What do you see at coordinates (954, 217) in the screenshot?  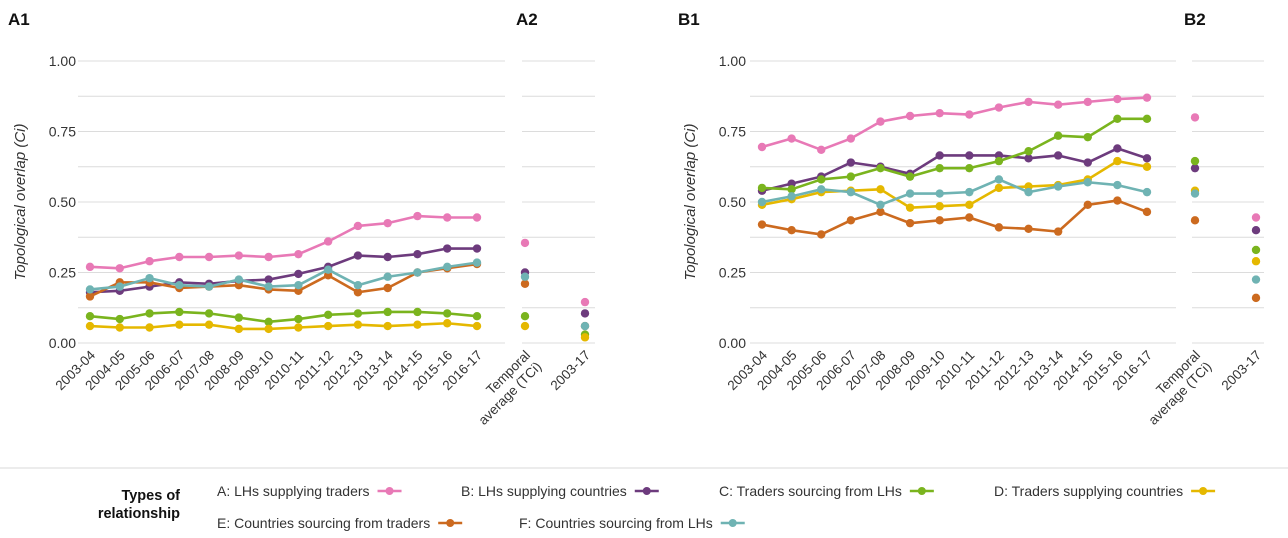 I see `series-e` at bounding box center [954, 217].